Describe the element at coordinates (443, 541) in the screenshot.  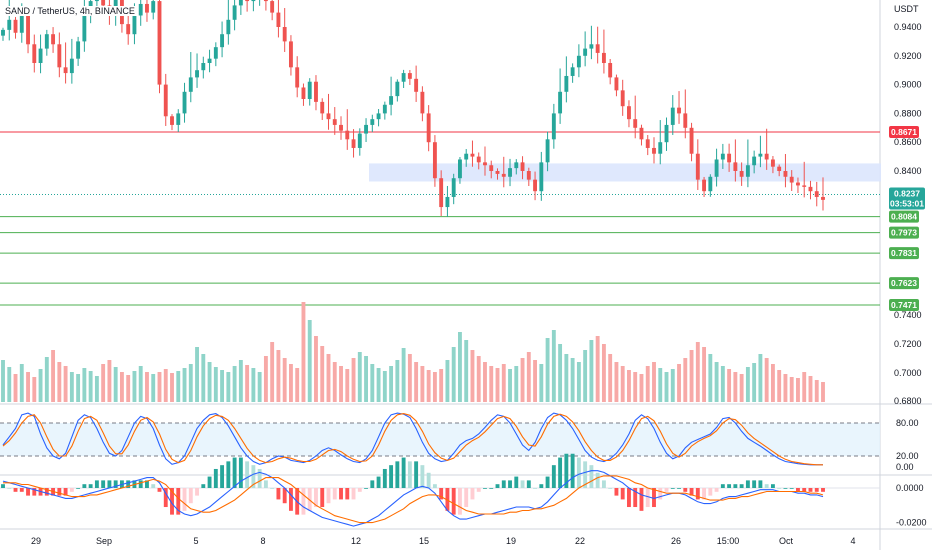
I see `time-axis: 29 Sep 5 8 12 15 19 22 26 15:00 Oct 4` at that location.